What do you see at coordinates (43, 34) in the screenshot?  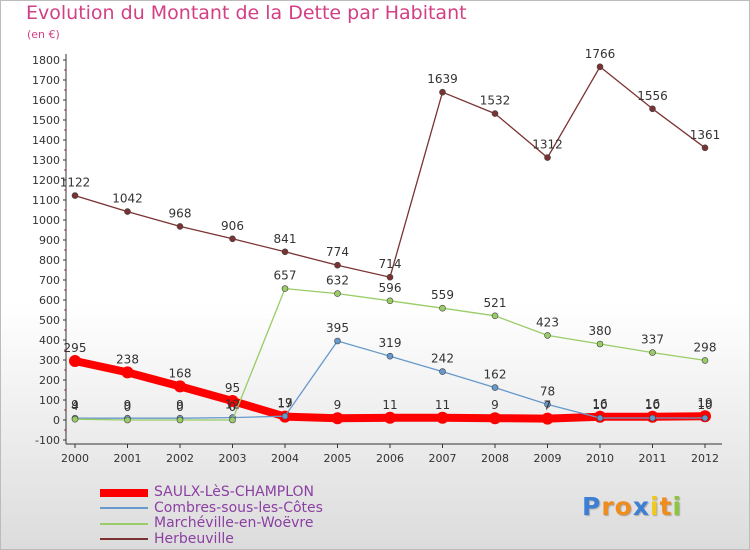 I see `chart-unit: (en €)` at bounding box center [43, 34].